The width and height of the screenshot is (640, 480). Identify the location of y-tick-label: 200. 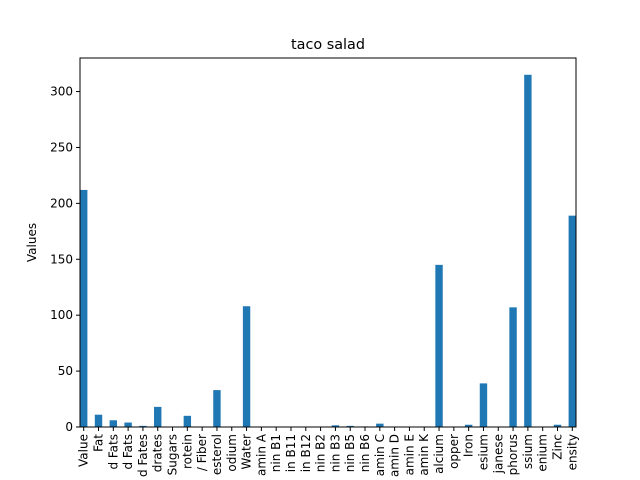
(61, 203).